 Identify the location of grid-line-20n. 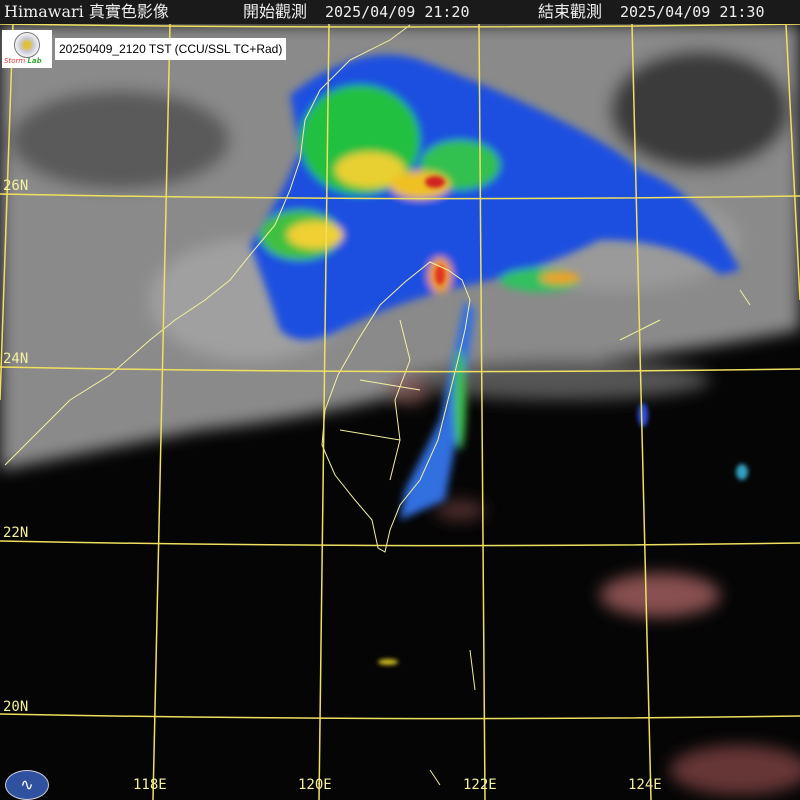
(400, 716).